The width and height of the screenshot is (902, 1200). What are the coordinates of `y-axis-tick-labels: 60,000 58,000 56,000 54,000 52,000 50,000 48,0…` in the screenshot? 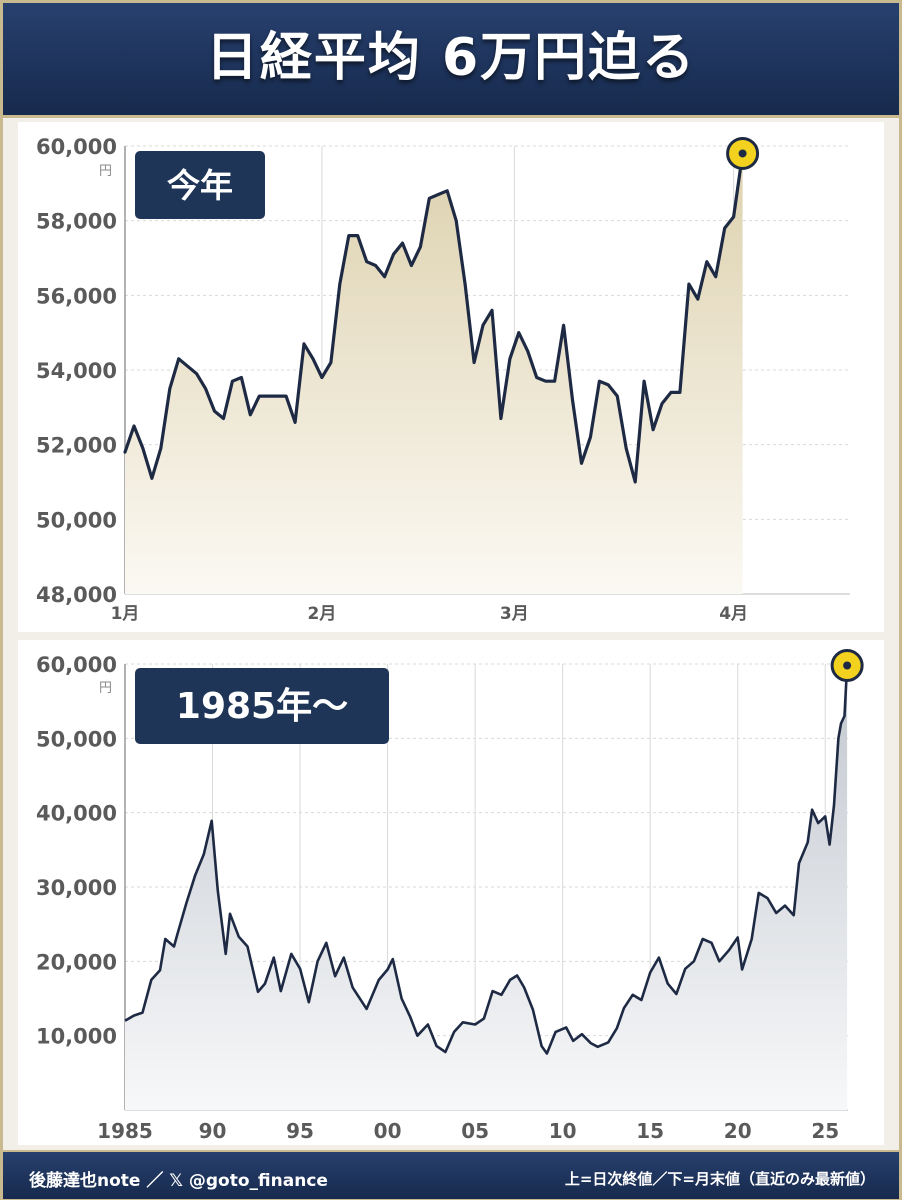 It's located at (76, 371).